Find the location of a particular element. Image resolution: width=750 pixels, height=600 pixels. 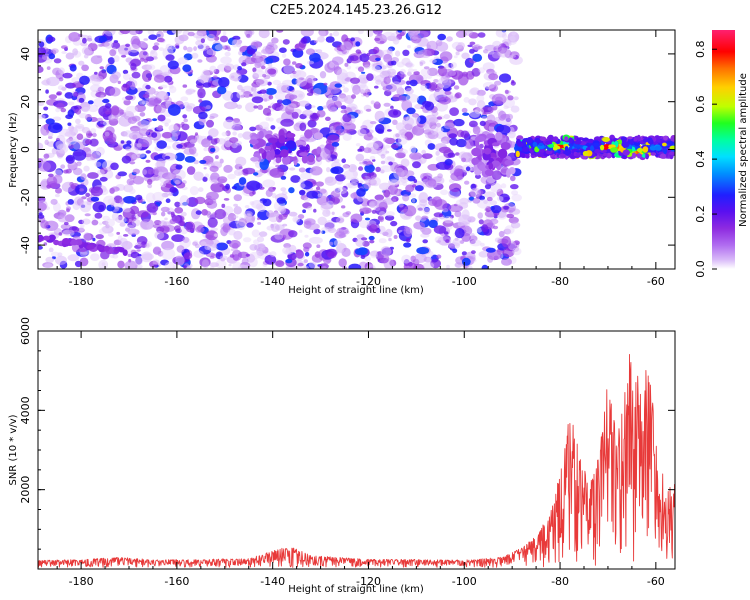

x-tick-label: -180 is located at coordinates (81, 581).